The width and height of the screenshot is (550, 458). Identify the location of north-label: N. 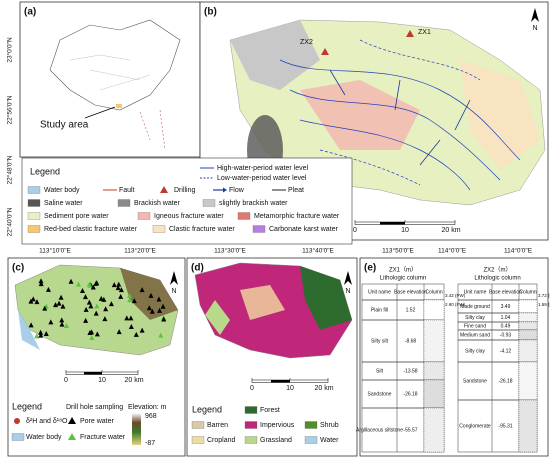
(173, 291).